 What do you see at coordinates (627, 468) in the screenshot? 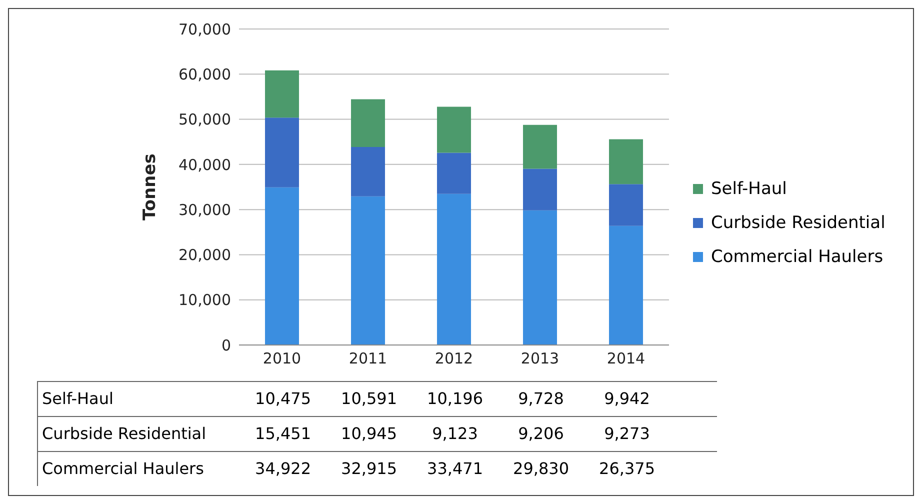
I see `data-label: 26,375` at bounding box center [627, 468].